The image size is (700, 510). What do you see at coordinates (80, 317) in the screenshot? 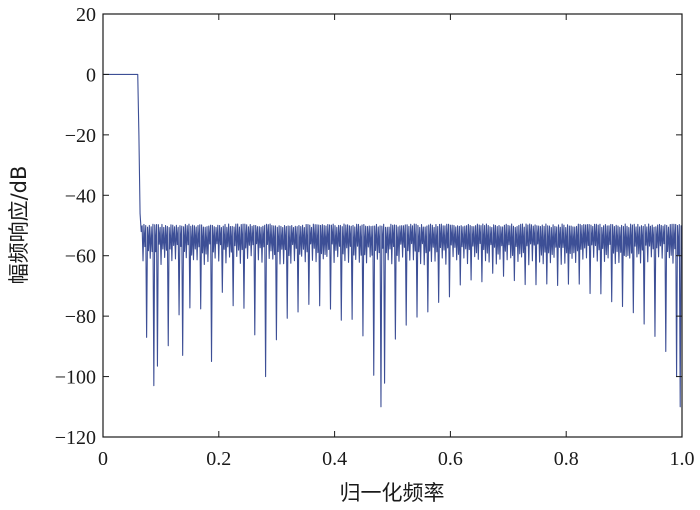
I see `y-tick-label: −80` at bounding box center [80, 317].